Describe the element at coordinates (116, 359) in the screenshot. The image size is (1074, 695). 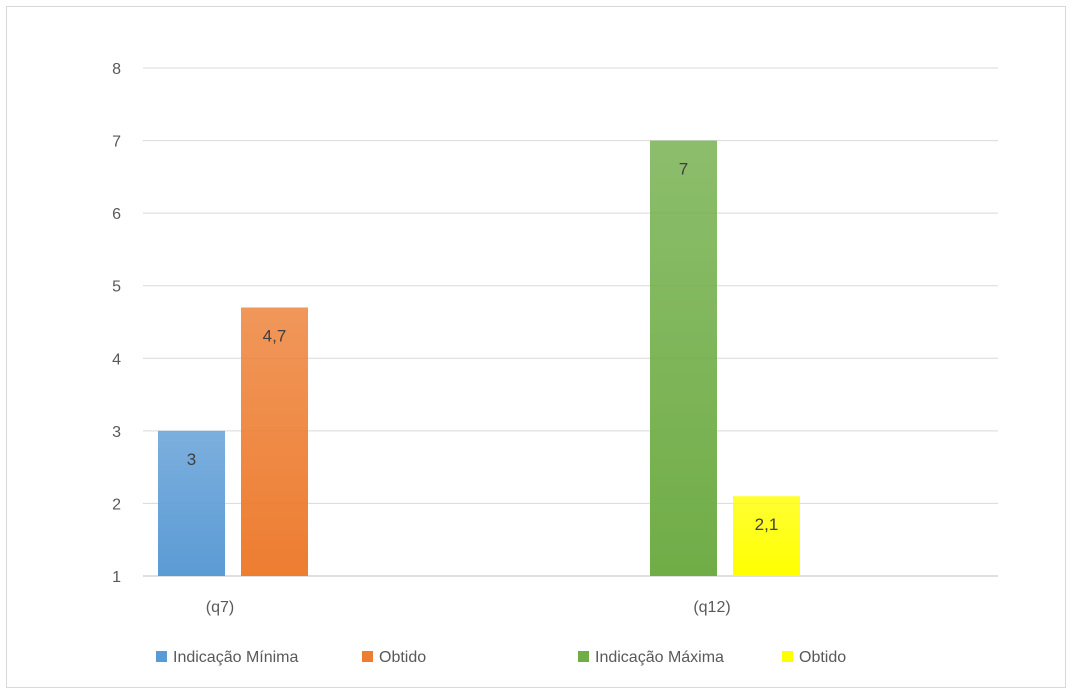
I see `y-tick-label: 4` at that location.